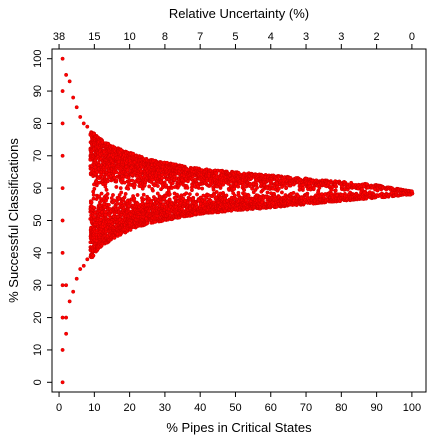 This screenshot has width=437, height=440. I want to click on x-tick-label: 0, so click(59, 408).